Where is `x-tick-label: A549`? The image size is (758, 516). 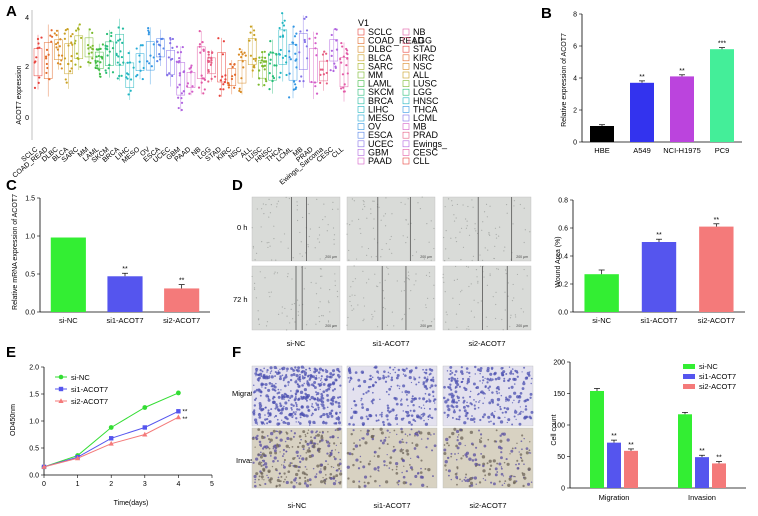 x-tick-label: A549 is located at coordinates (642, 150).